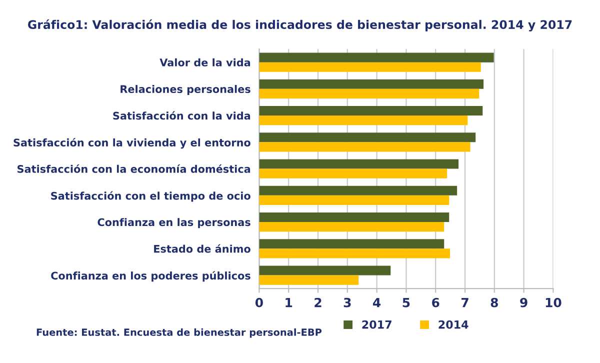  Describe the element at coordinates (377, 324) in the screenshot. I see `legend-label: 2017` at that location.